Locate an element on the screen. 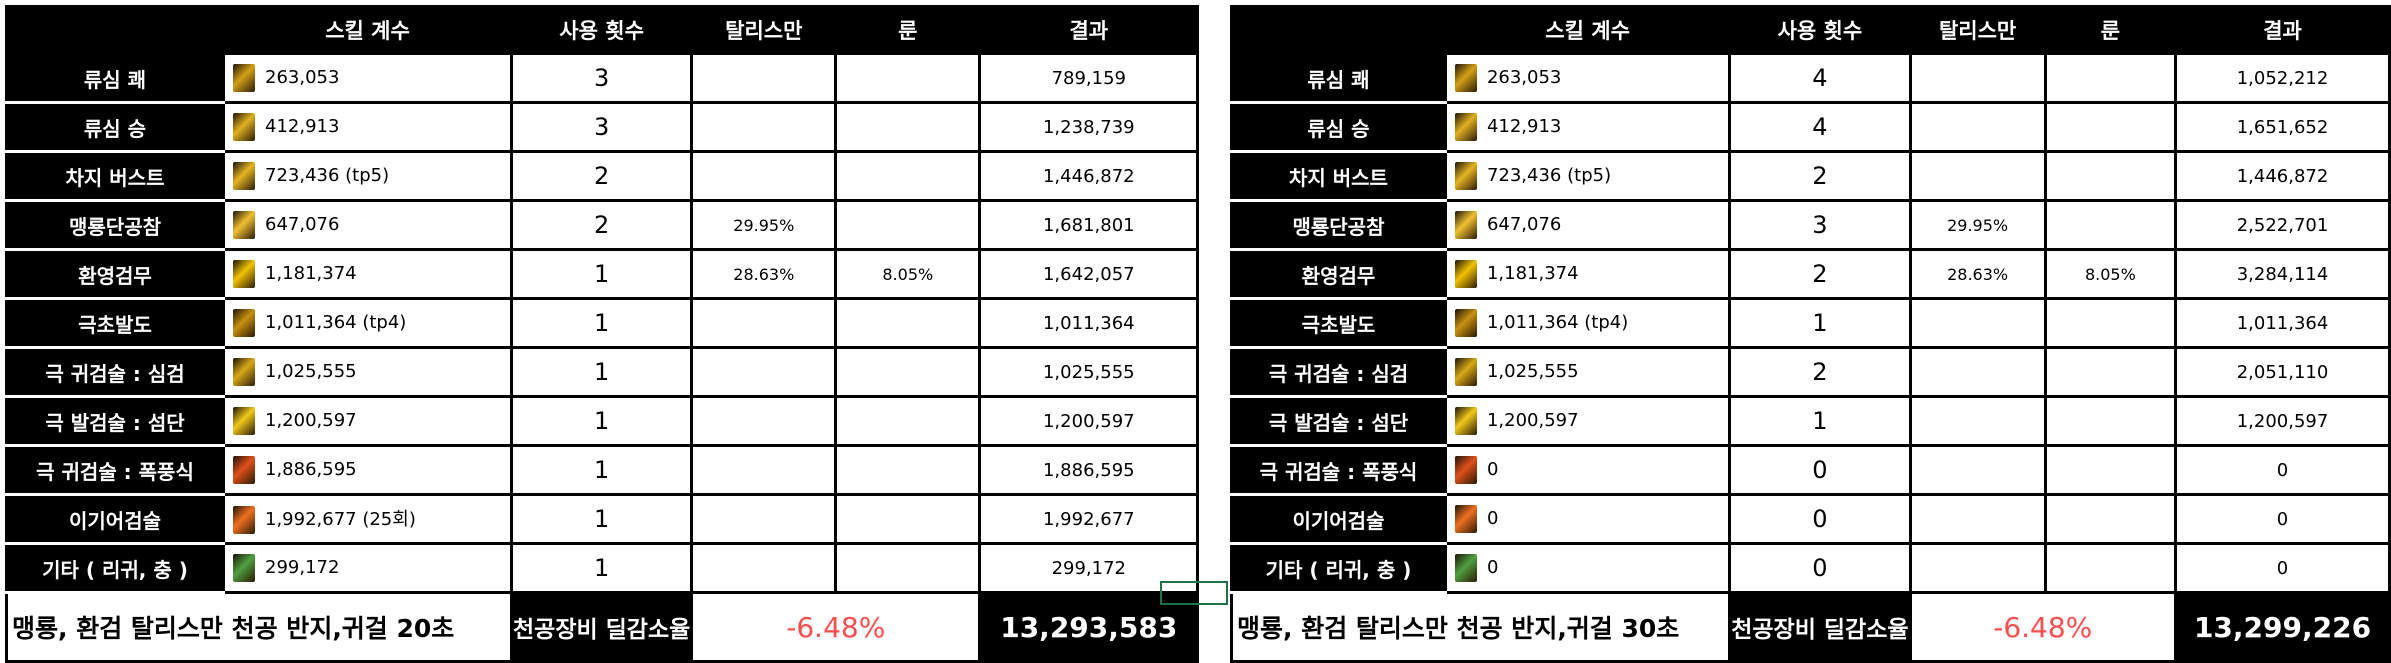  rune-cell: 8.05% is located at coordinates (908, 274).